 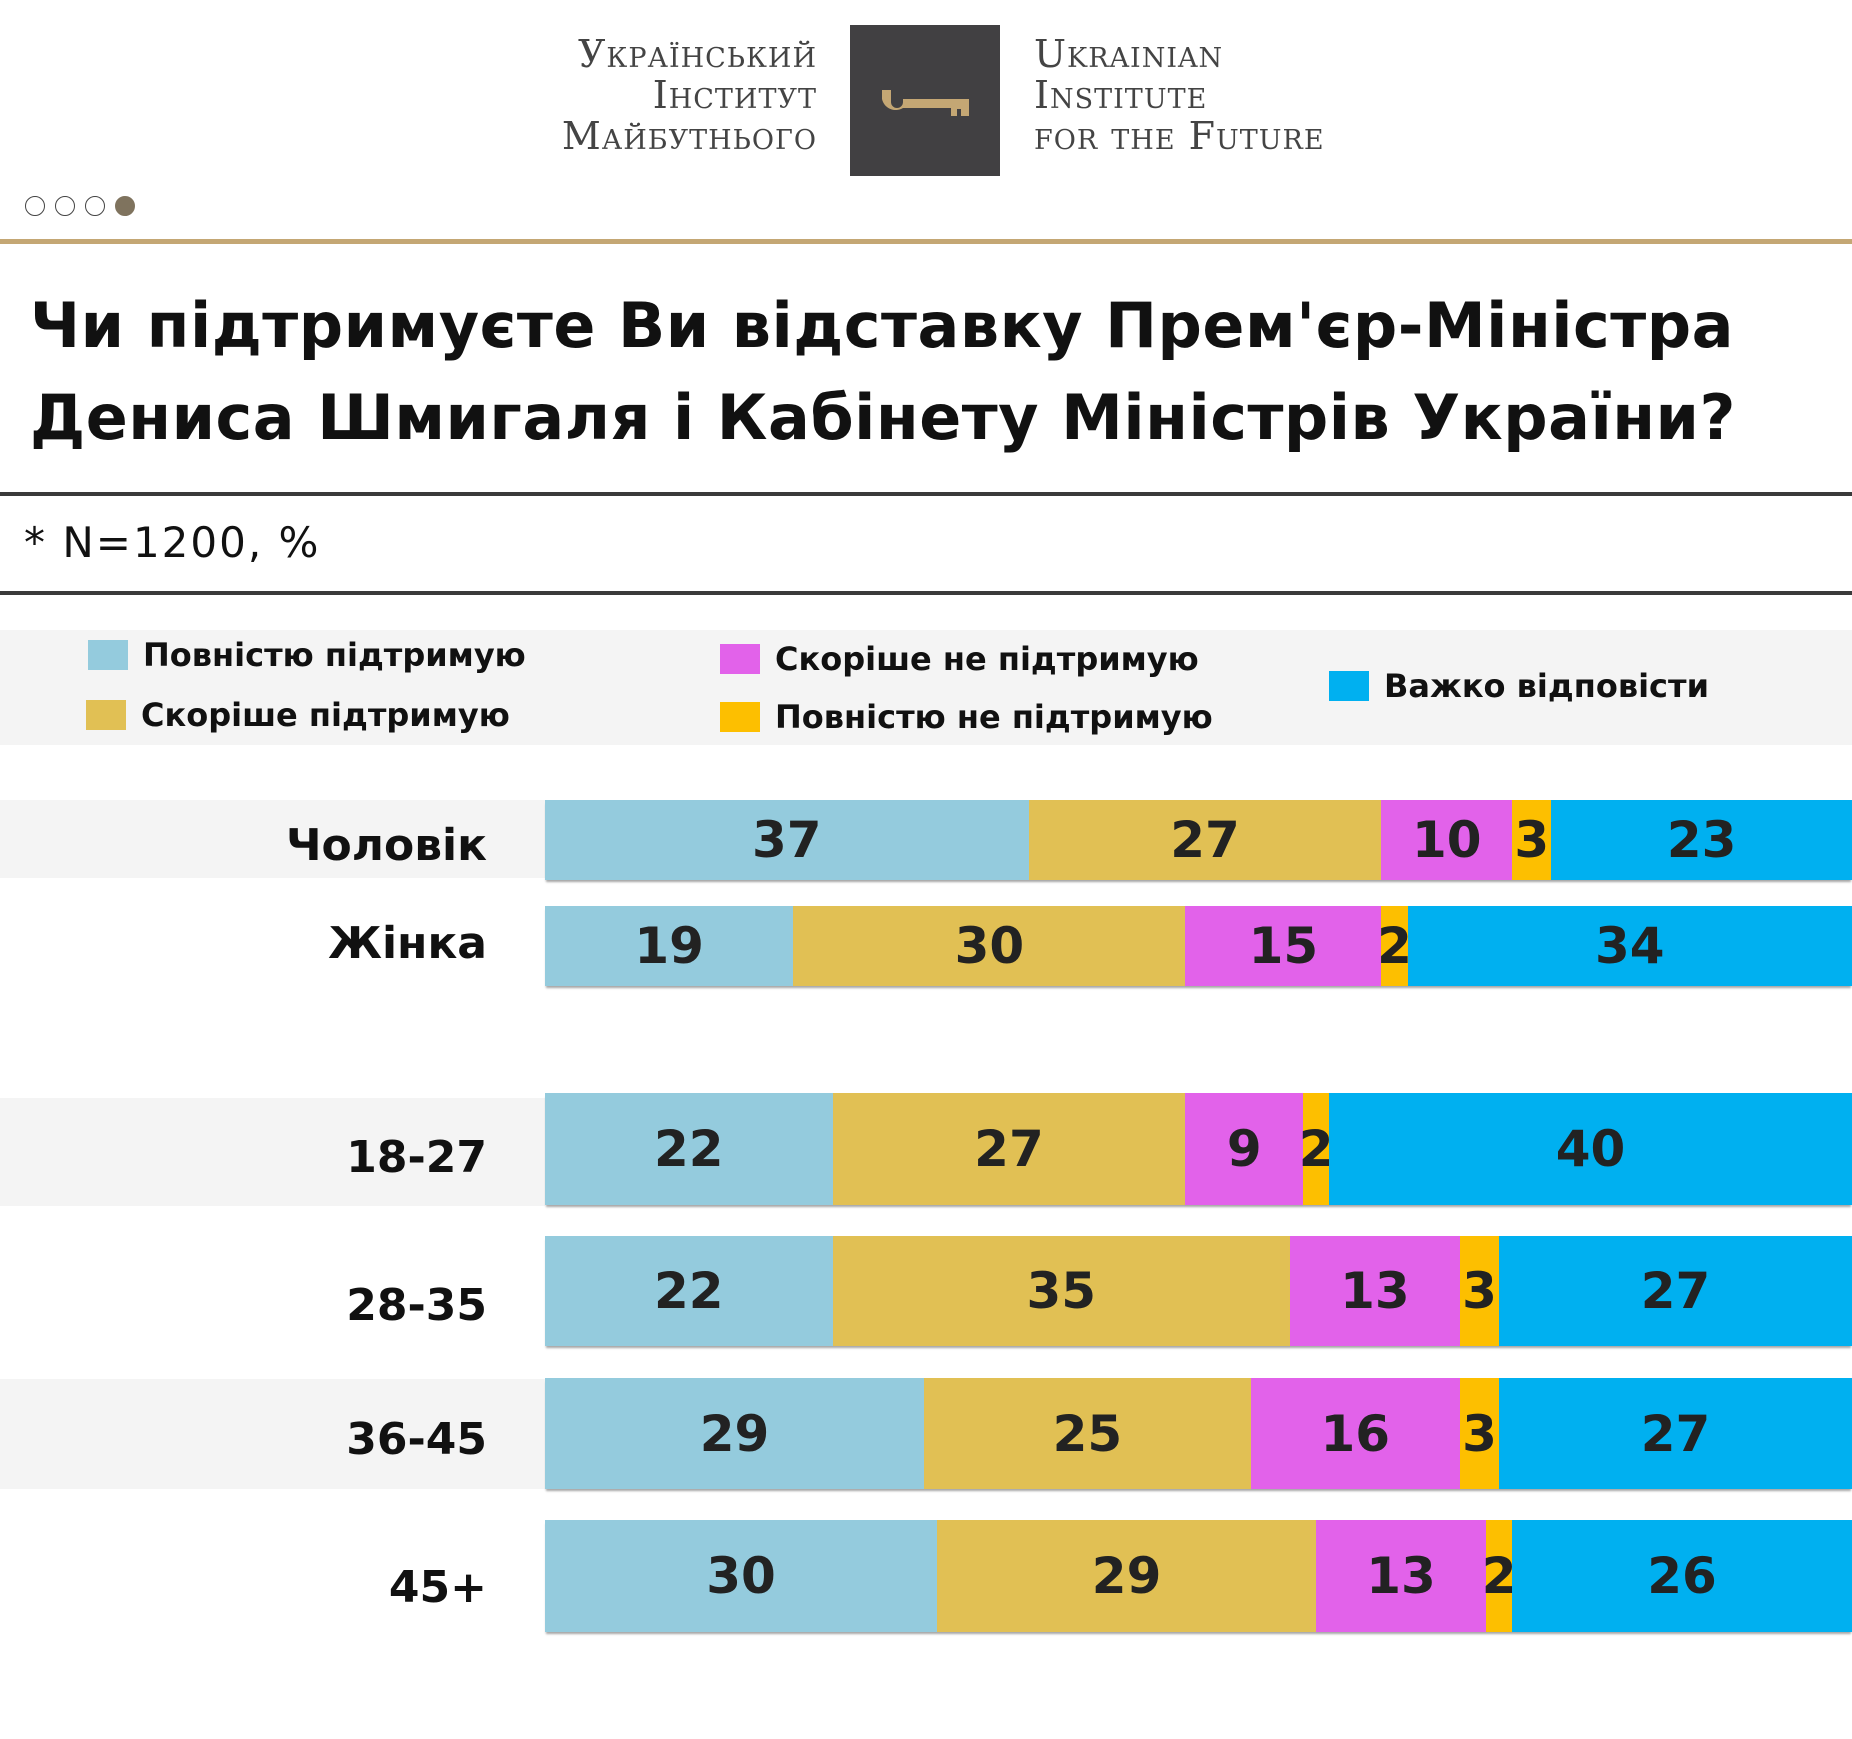 I want to click on bar-segment: 37, so click(x=787, y=840).